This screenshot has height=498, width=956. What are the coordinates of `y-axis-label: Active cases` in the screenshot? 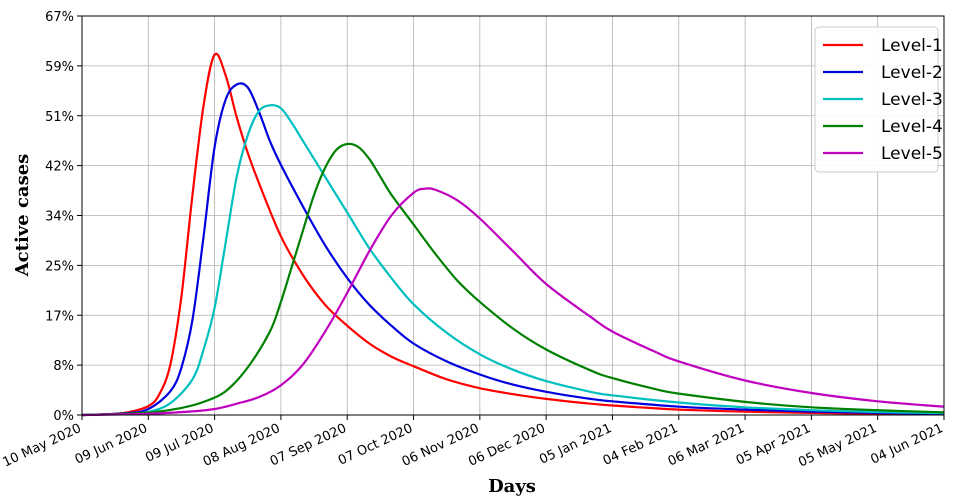 It's located at (22, 216).